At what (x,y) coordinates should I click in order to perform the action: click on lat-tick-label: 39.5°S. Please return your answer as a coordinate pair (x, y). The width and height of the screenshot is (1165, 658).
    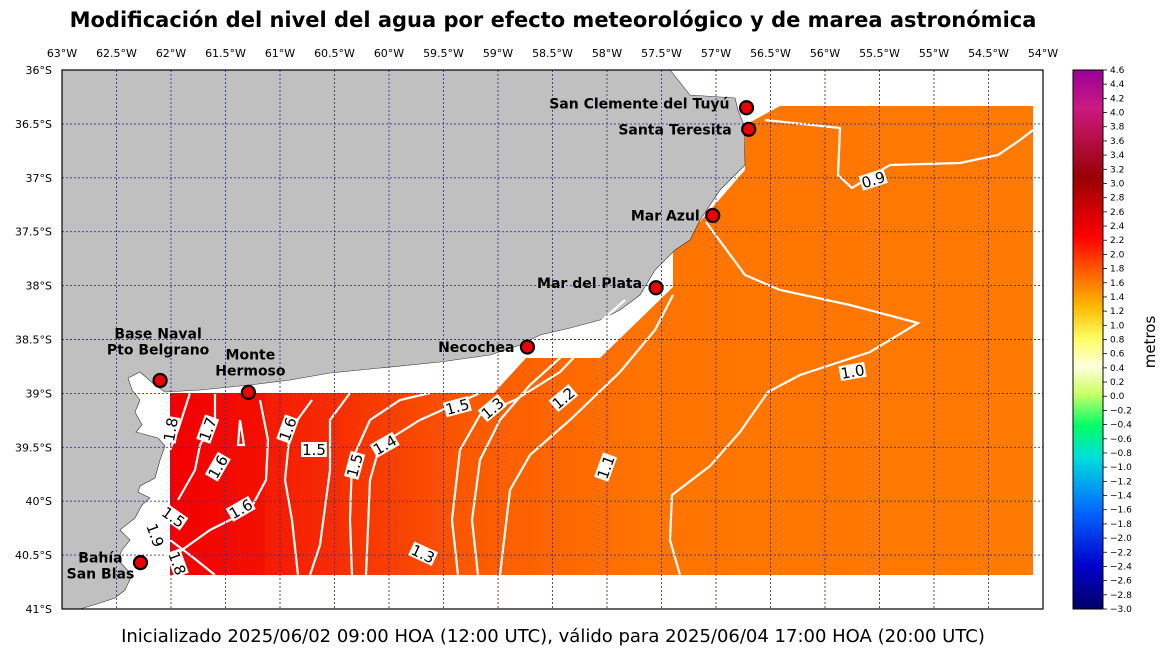
    Looking at the image, I should click on (33, 447).